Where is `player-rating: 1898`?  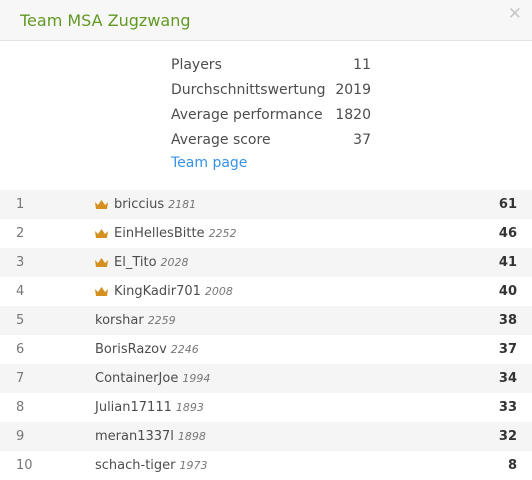
player-rating: 1898 is located at coordinates (191, 436).